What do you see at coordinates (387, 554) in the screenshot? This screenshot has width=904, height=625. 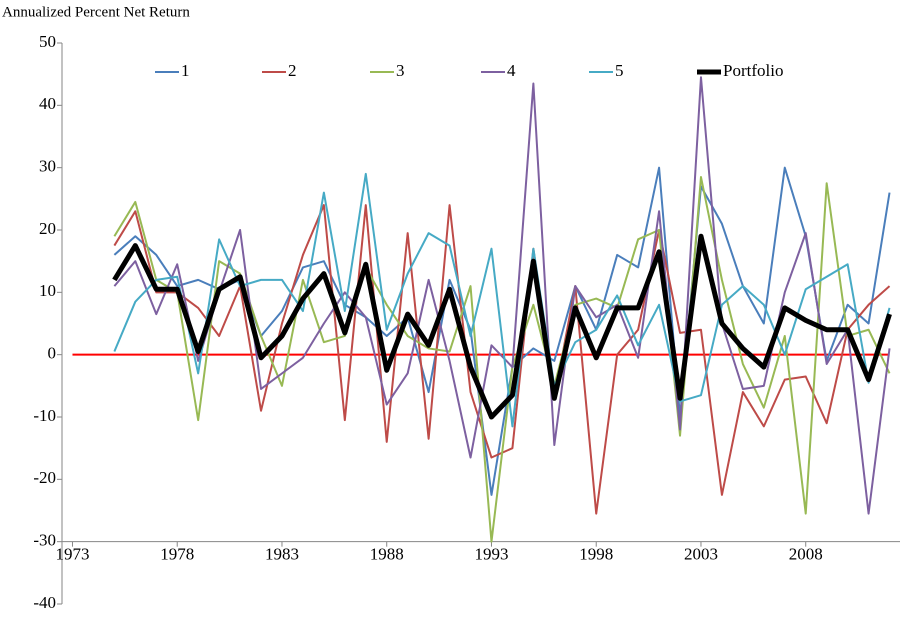 I see `x-tick-label: 1988` at bounding box center [387, 554].